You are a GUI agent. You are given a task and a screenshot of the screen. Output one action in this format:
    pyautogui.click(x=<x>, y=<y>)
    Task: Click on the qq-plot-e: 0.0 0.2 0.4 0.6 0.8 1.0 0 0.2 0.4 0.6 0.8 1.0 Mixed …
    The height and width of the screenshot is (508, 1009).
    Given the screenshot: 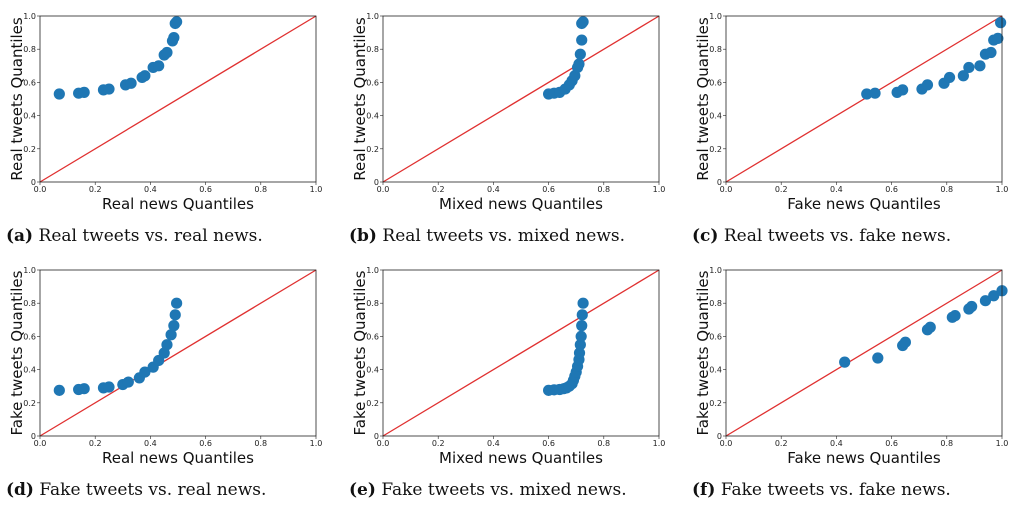 What is the action you would take?
    pyautogui.click(x=508, y=366)
    